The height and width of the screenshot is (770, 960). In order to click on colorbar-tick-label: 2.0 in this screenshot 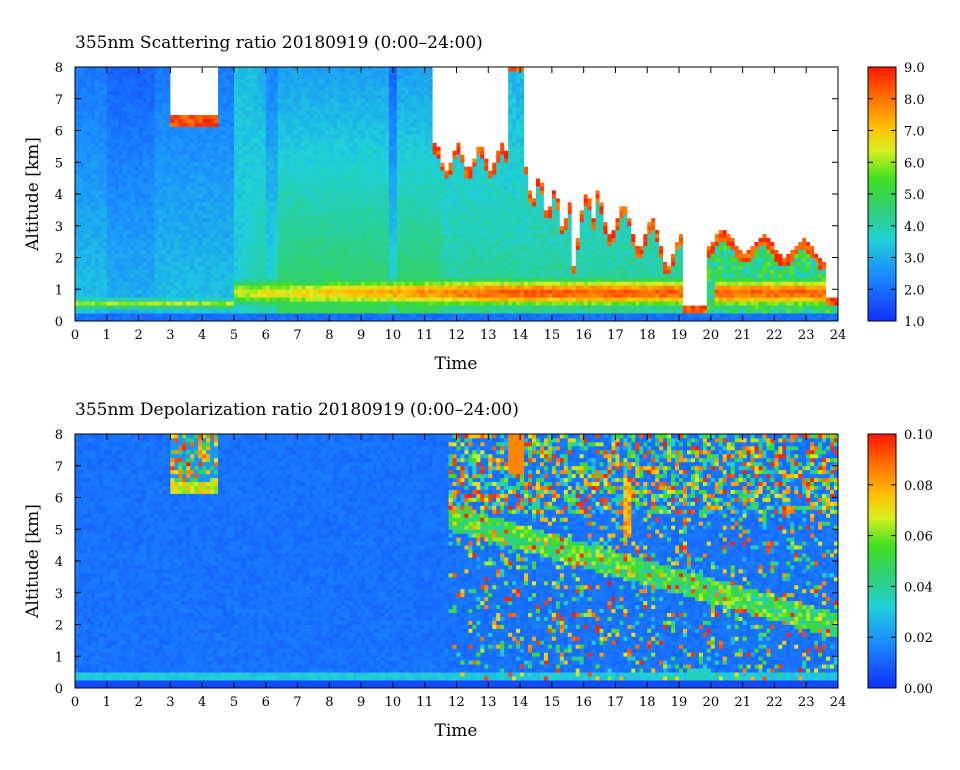, I will do `click(914, 290)`.